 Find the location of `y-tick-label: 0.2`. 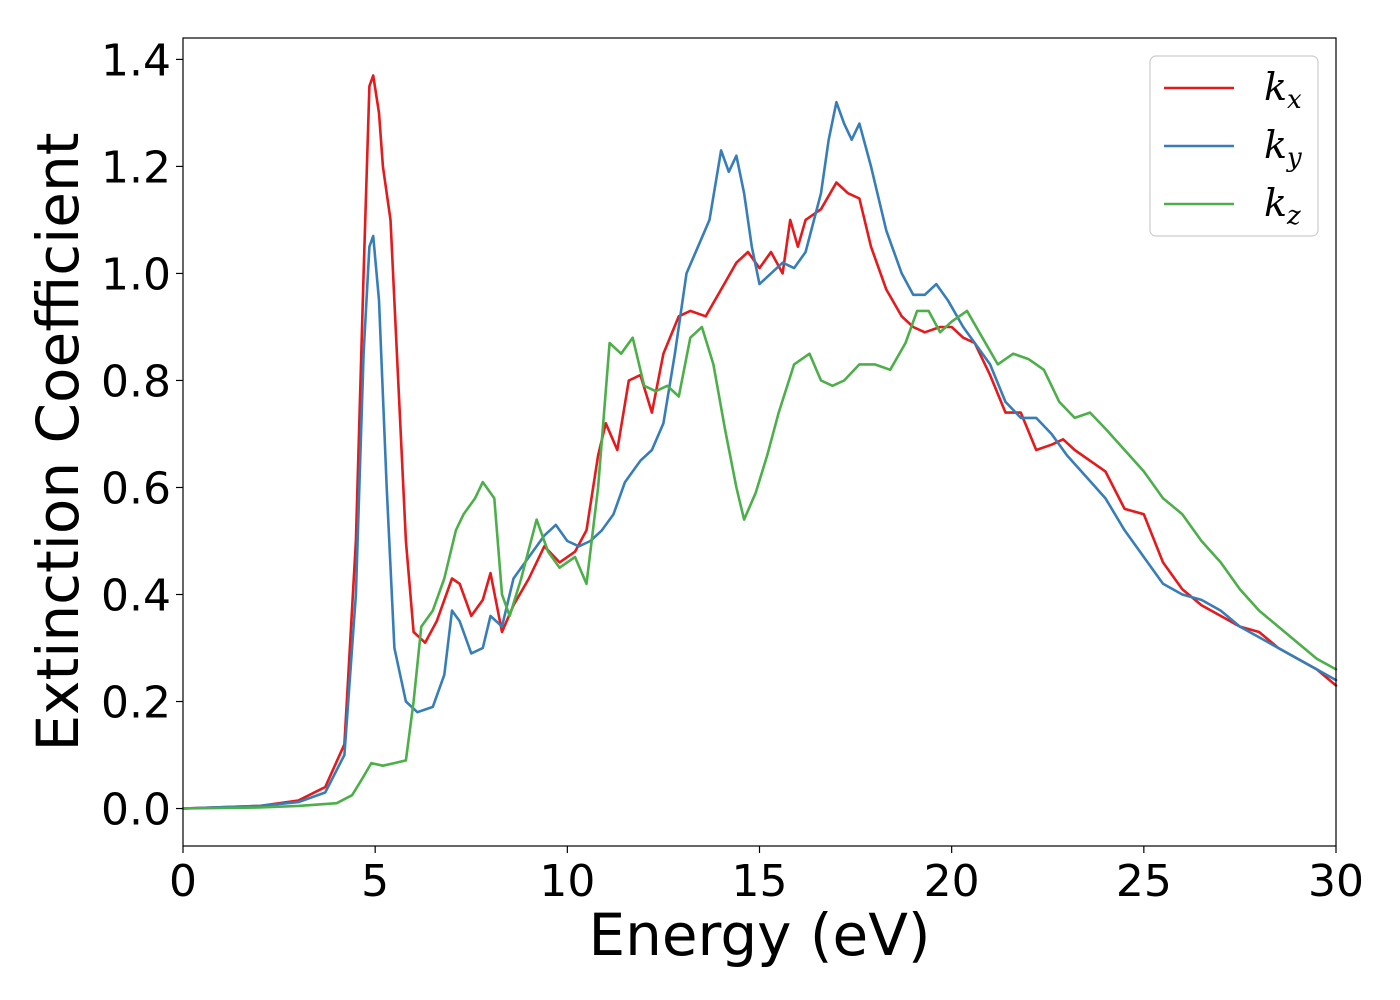

y-tick-label: 0.2 is located at coordinates (136, 703).